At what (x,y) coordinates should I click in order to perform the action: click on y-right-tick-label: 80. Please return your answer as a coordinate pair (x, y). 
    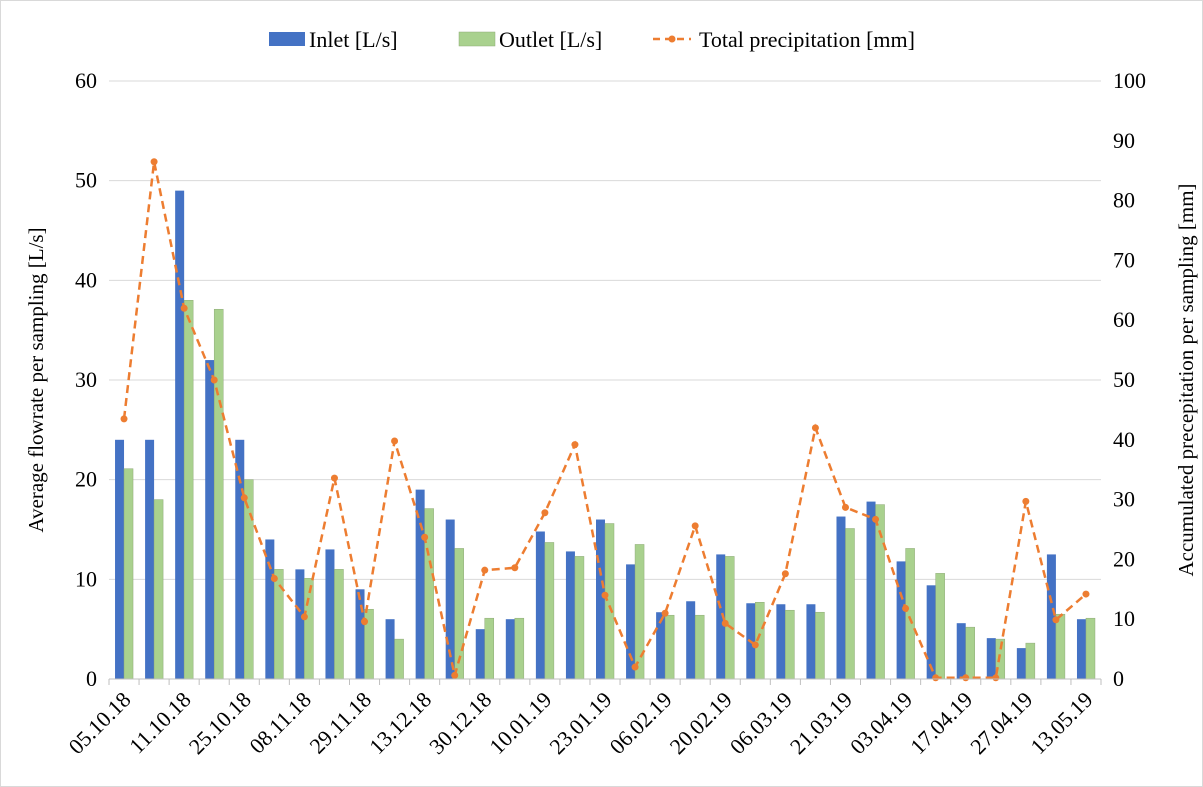
    Looking at the image, I should click on (1124, 200).